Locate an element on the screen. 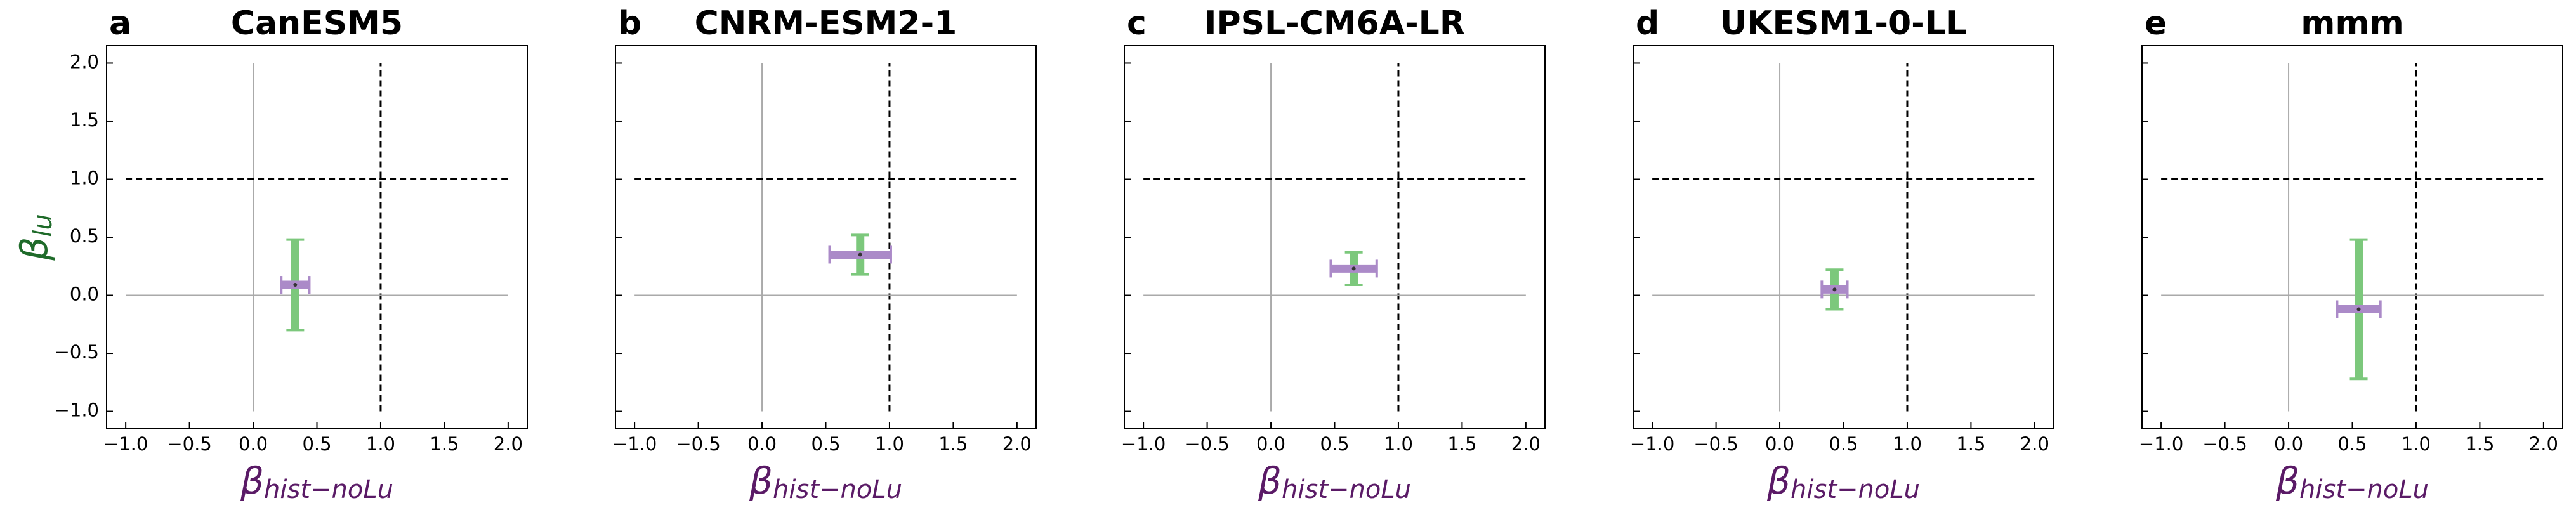 This screenshot has width=2576, height=510. y-tick-label: −1.0 is located at coordinates (77, 410).